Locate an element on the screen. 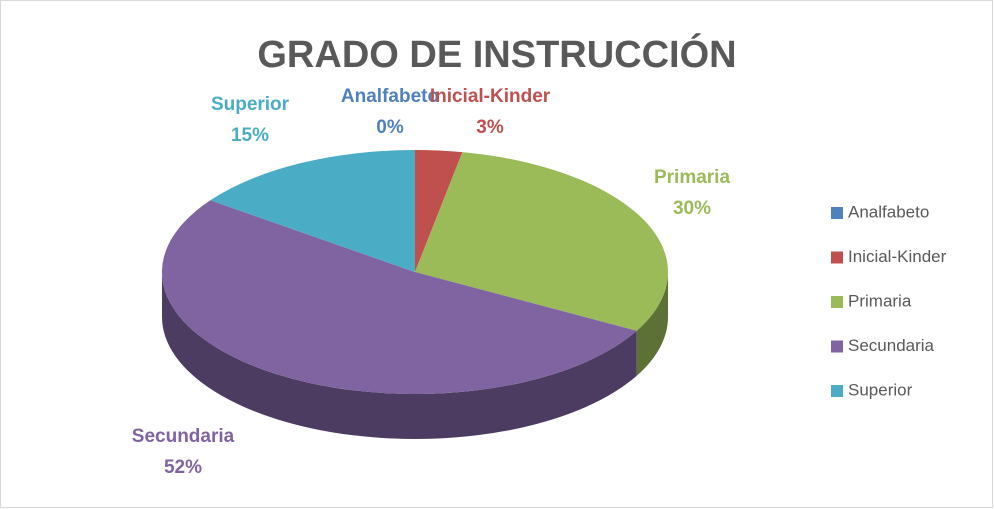  data-label-name: Analfabeto is located at coordinates (390, 96).